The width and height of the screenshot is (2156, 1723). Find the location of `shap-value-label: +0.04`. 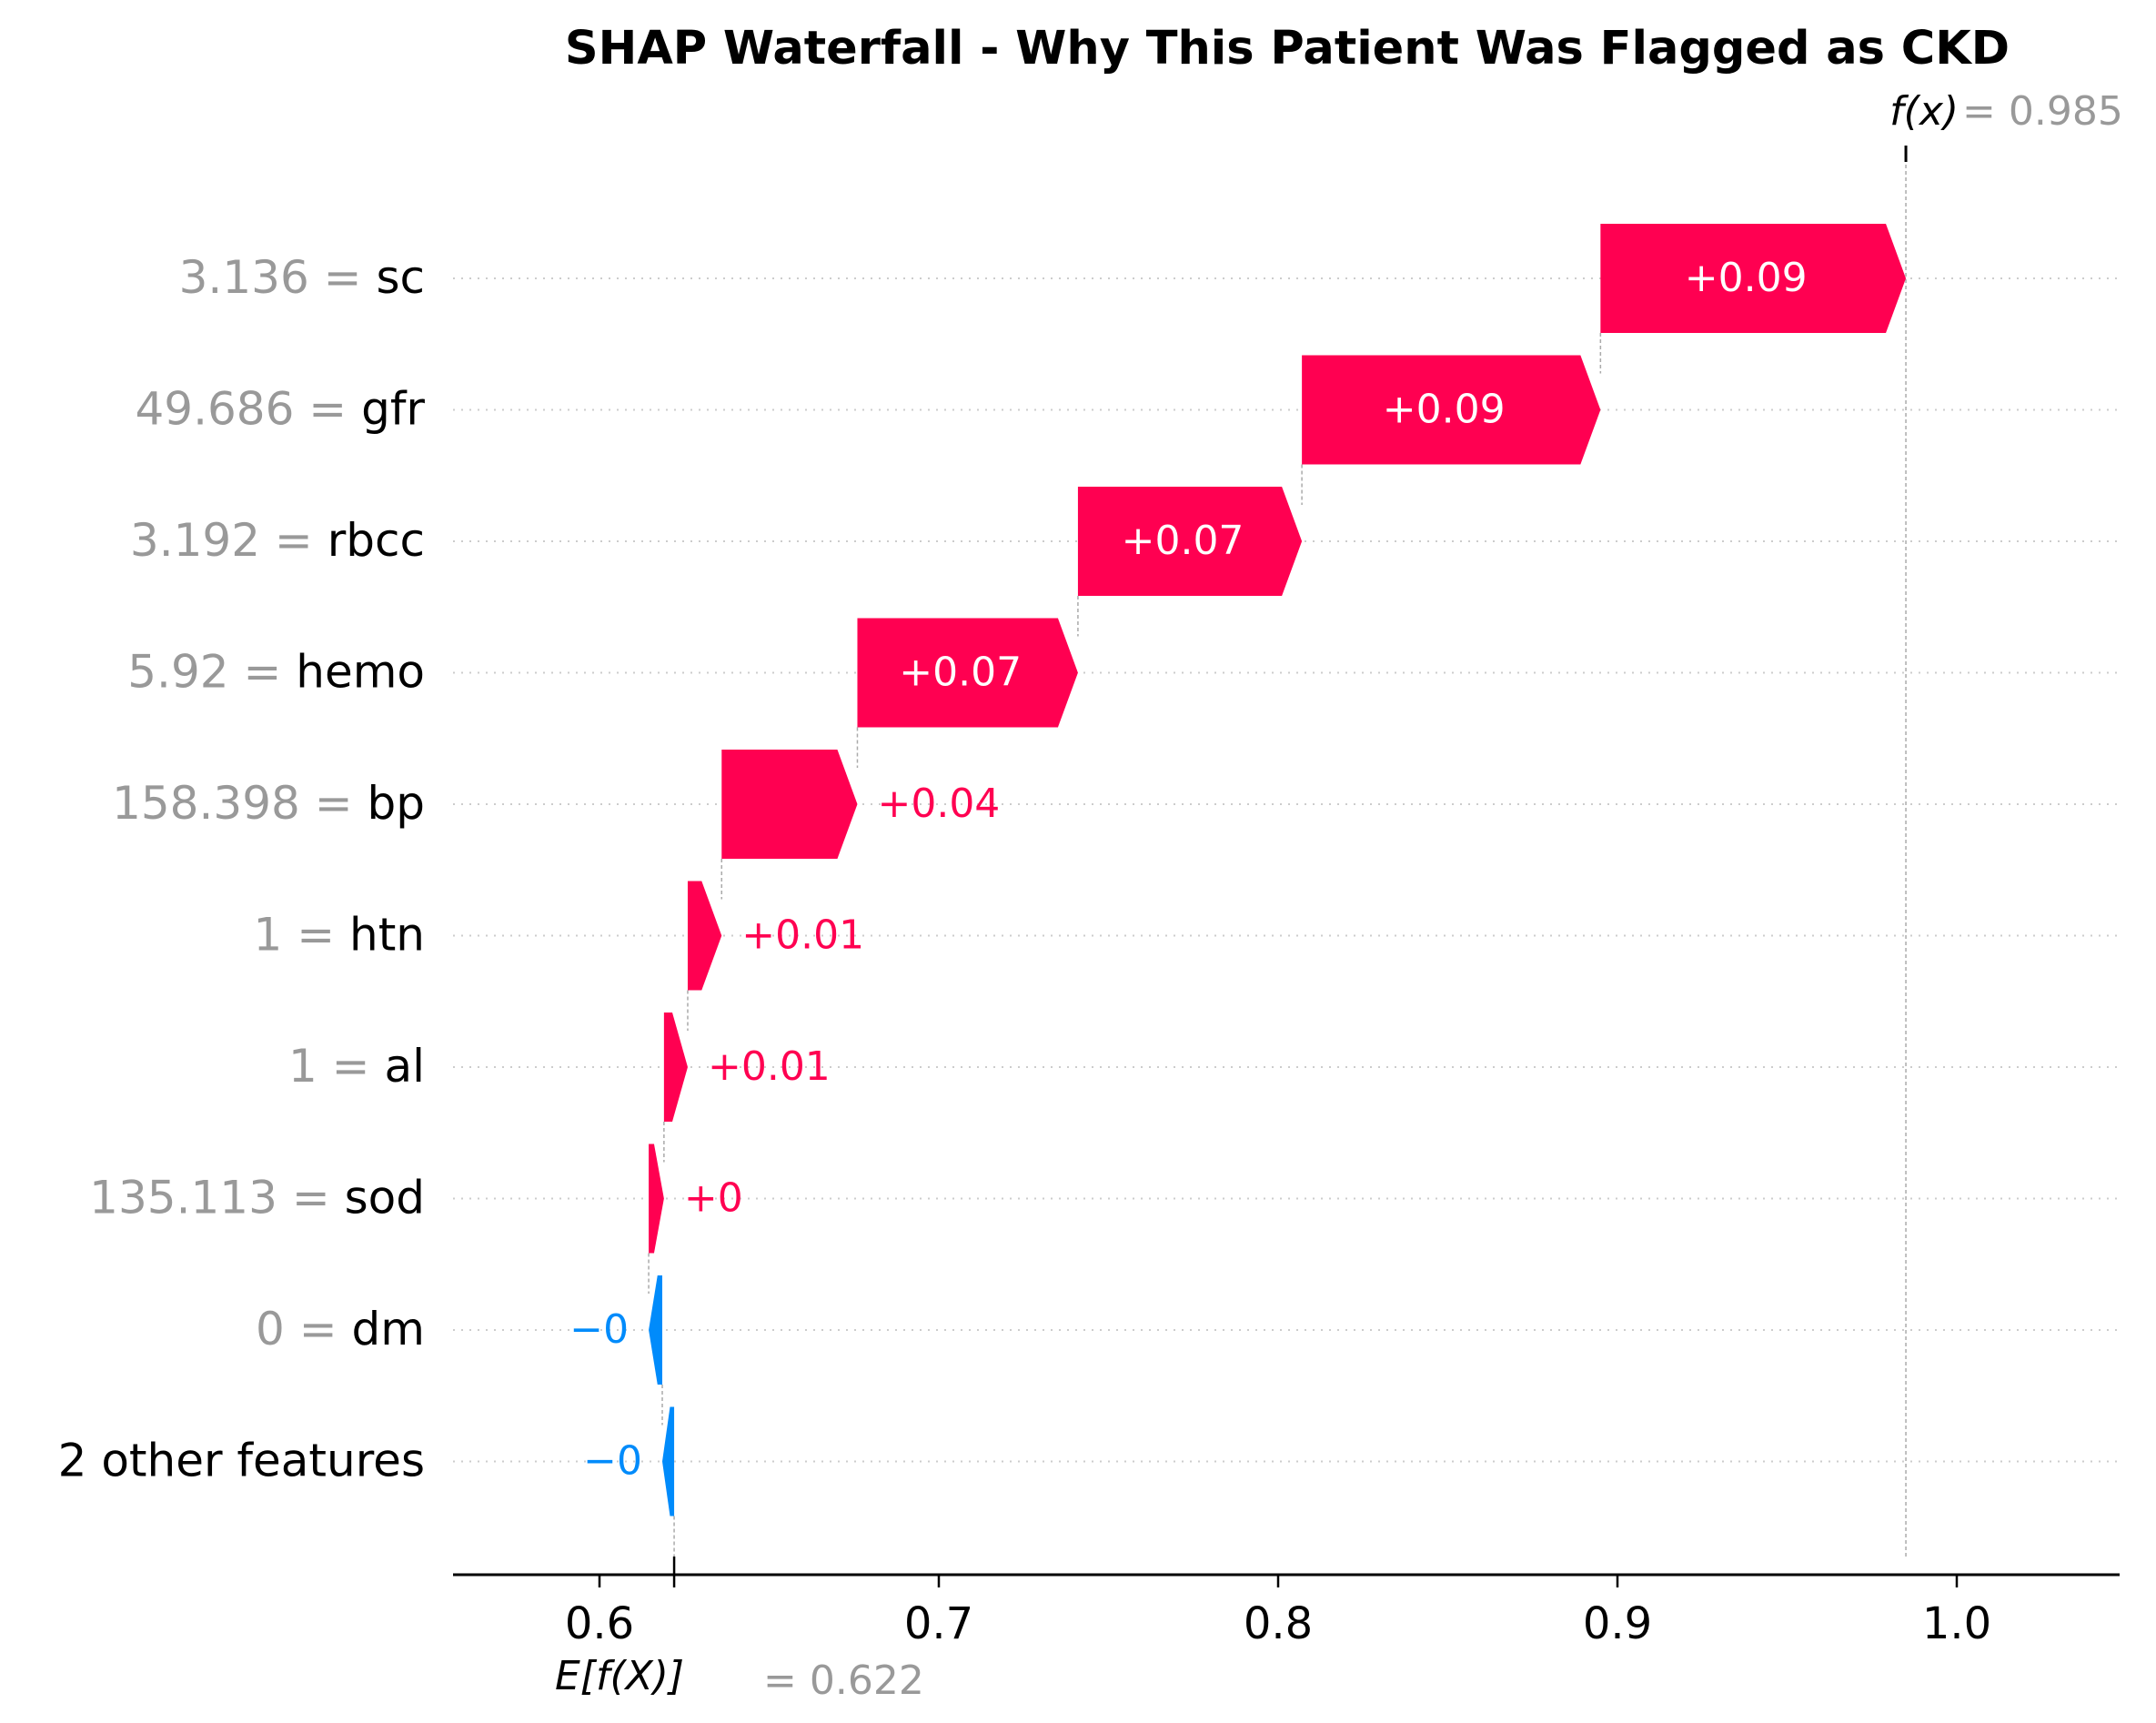

shap-value-label: +0.04 is located at coordinates (938, 804).